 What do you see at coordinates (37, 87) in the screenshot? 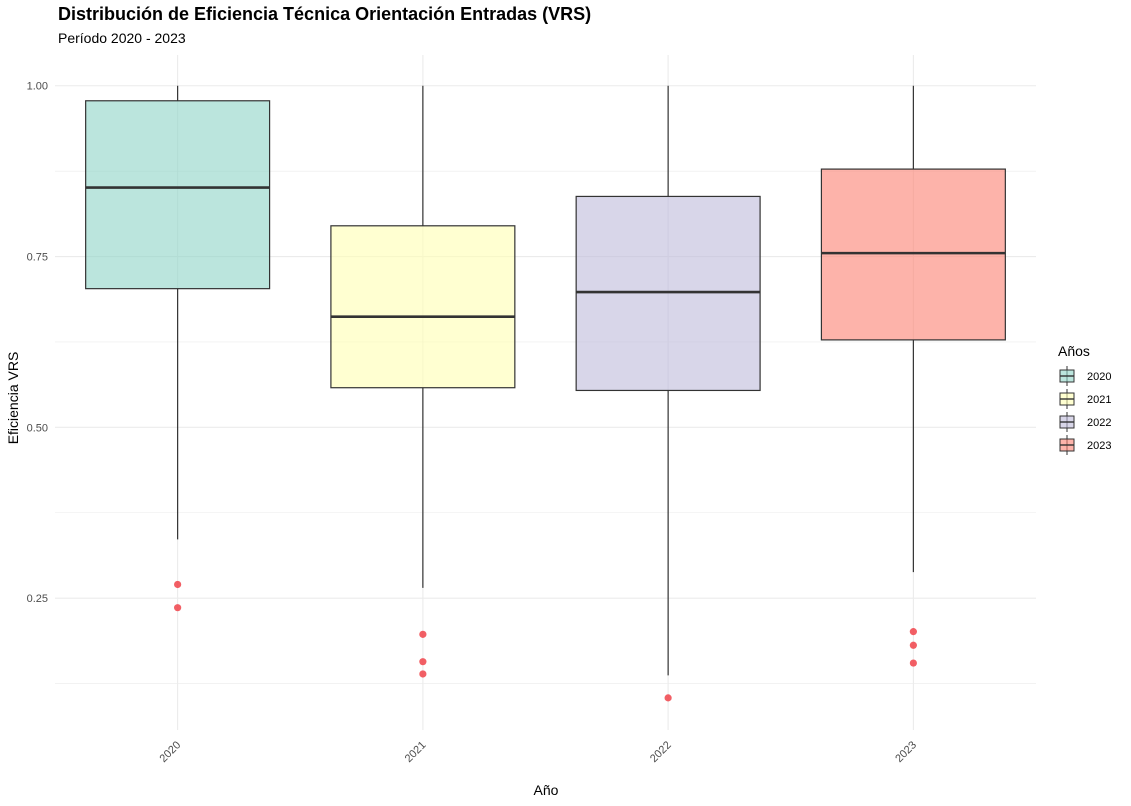
I see `y-tick-label: 1.00` at bounding box center [37, 87].